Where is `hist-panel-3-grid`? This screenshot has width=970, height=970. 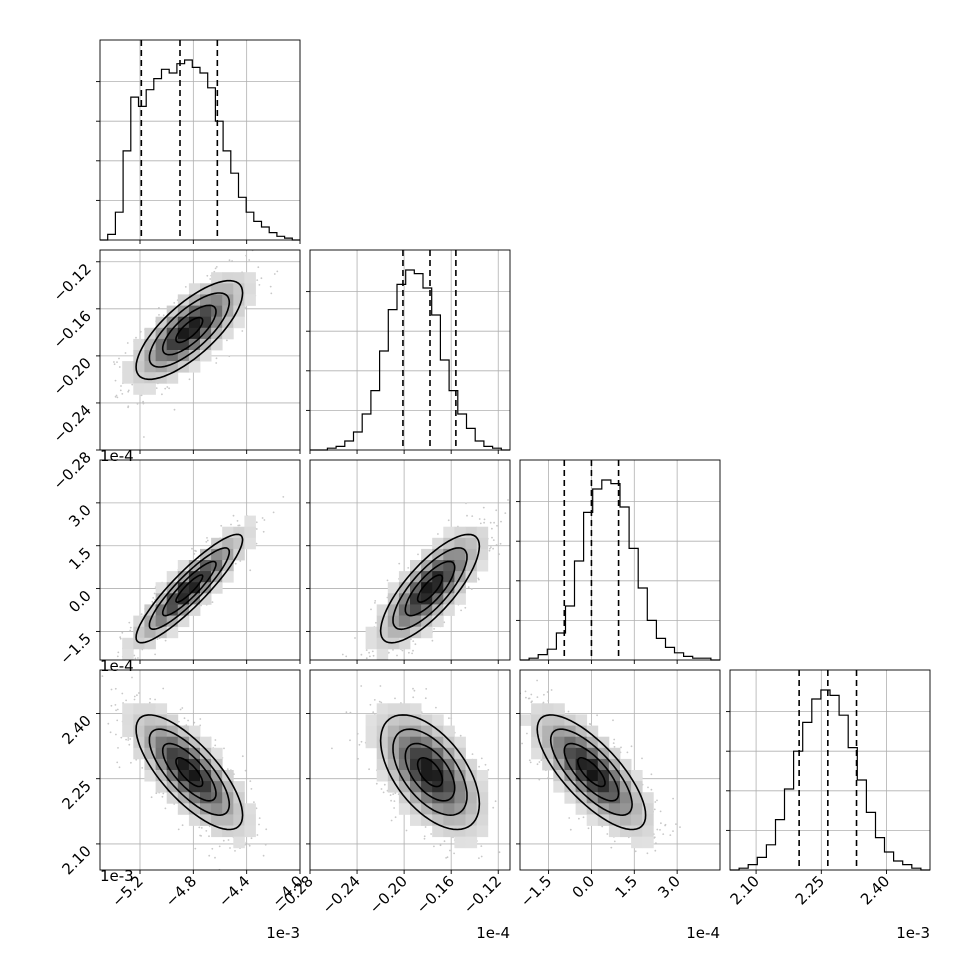 hist-panel-3-grid is located at coordinates (830, 770).